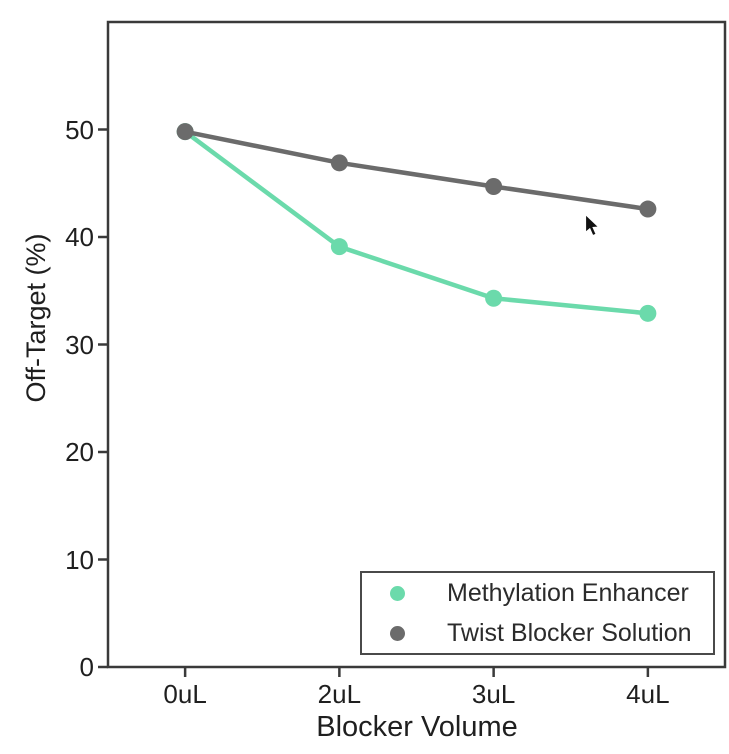  I want to click on y-tick-label: 50, so click(79, 129).